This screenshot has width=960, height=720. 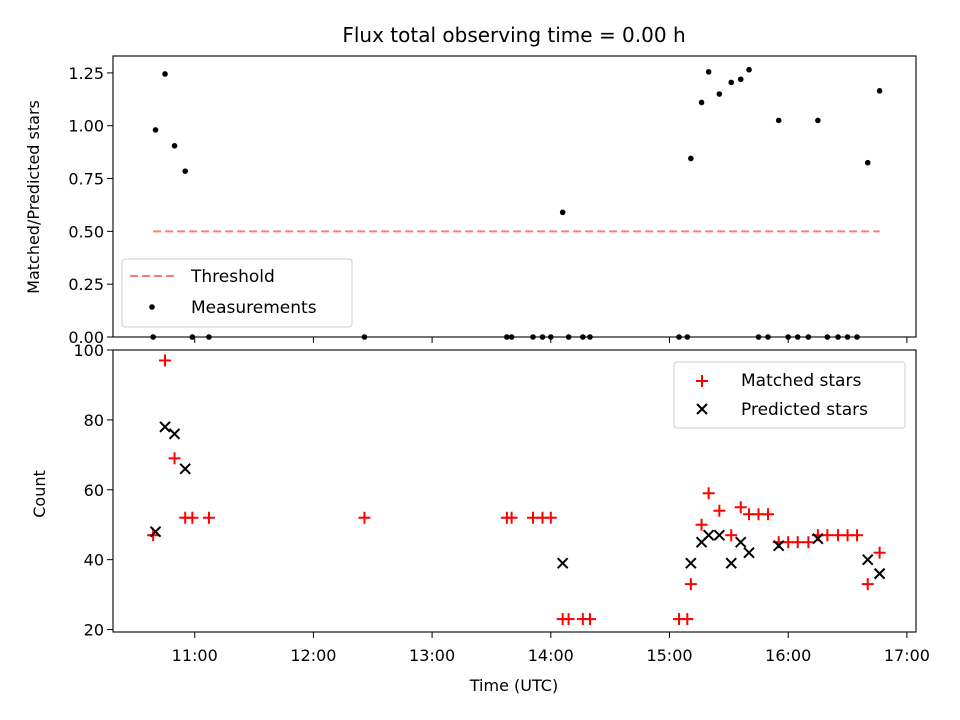 I want to click on bottom-x-tick-label: 16:00, so click(x=788, y=655).